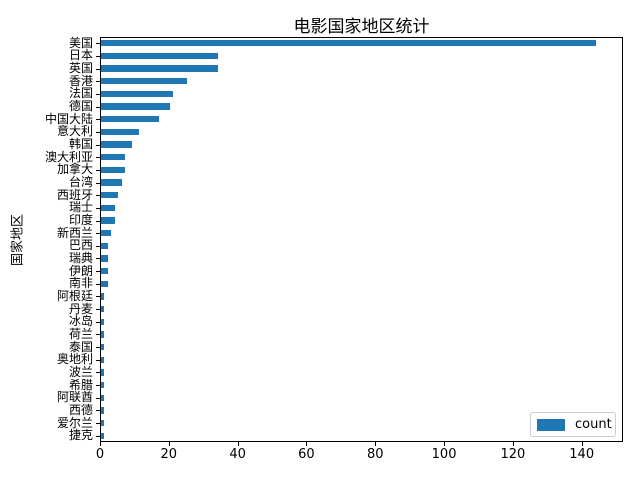 This screenshot has width=640, height=480. What do you see at coordinates (361, 27) in the screenshot?
I see `chart-title: 电影国家地区统计` at bounding box center [361, 27].